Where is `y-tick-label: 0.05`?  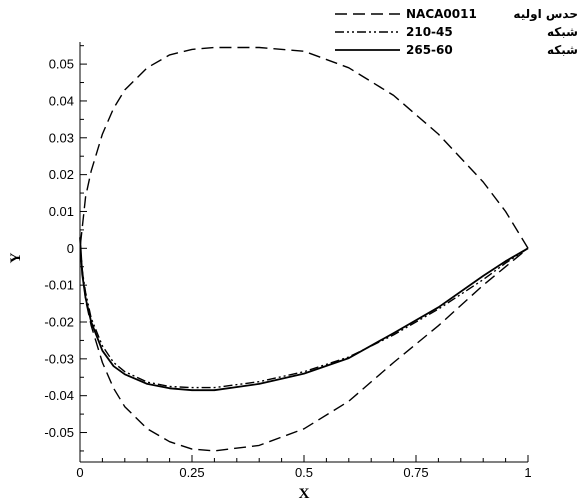 y-tick-label: 0.05 is located at coordinates (61, 64).